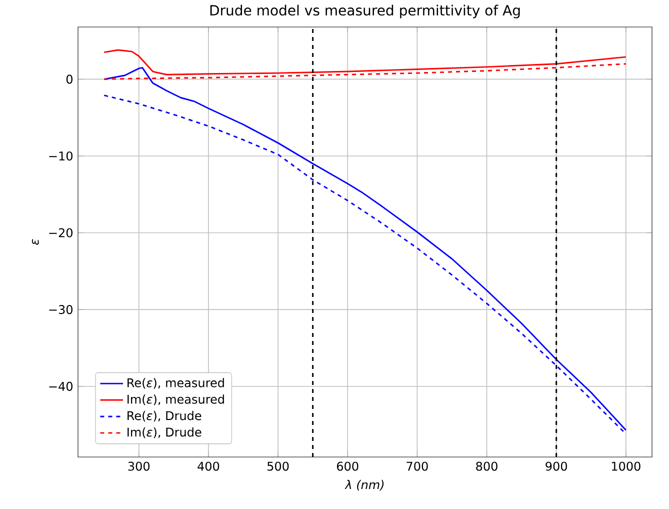 The height and width of the screenshot is (509, 669). Describe the element at coordinates (165, 416) in the screenshot. I see `legend-label: Re(ε), Drude` at that location.